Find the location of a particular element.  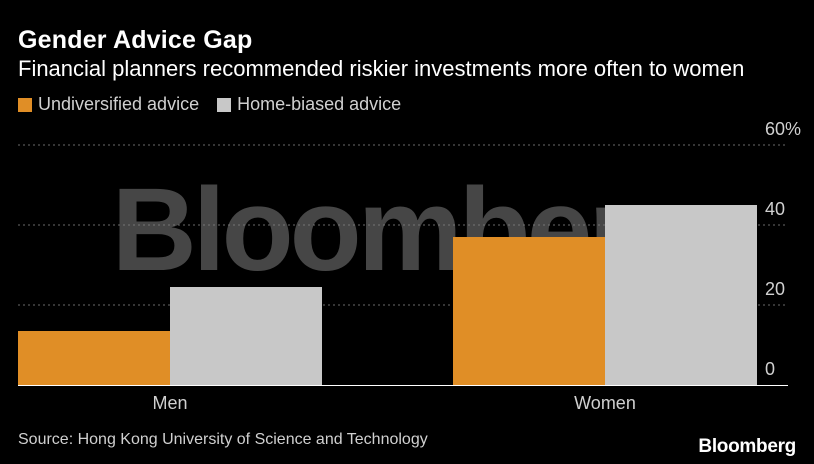

bloomberg-logo: Bloomberg is located at coordinates (747, 446).